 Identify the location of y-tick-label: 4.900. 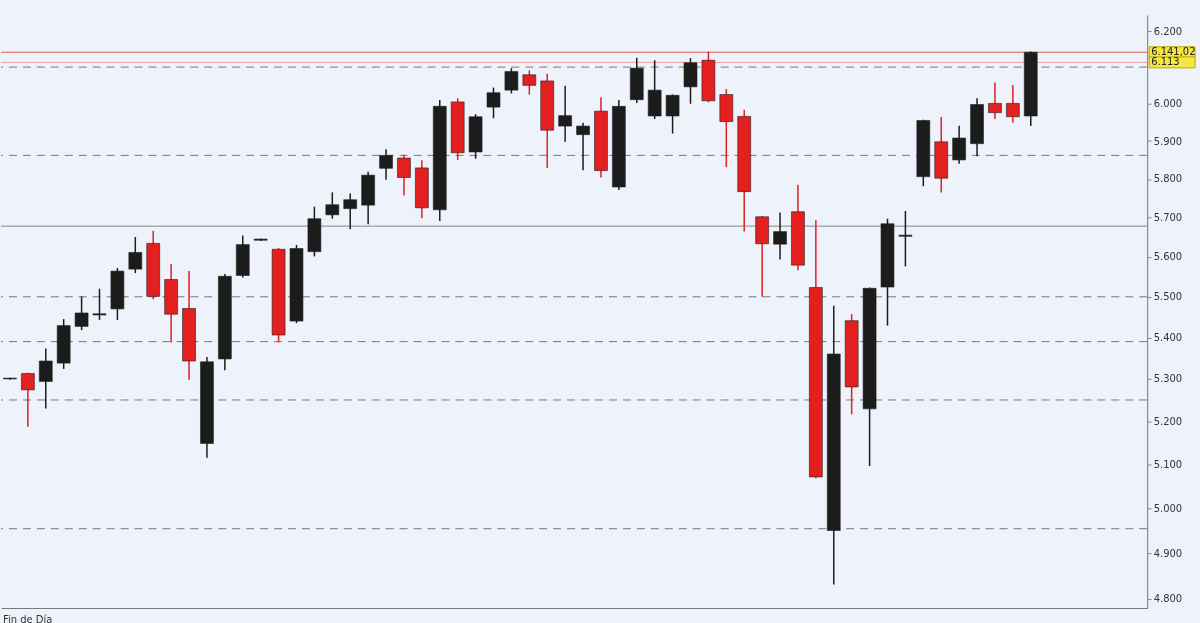
(1168, 553).